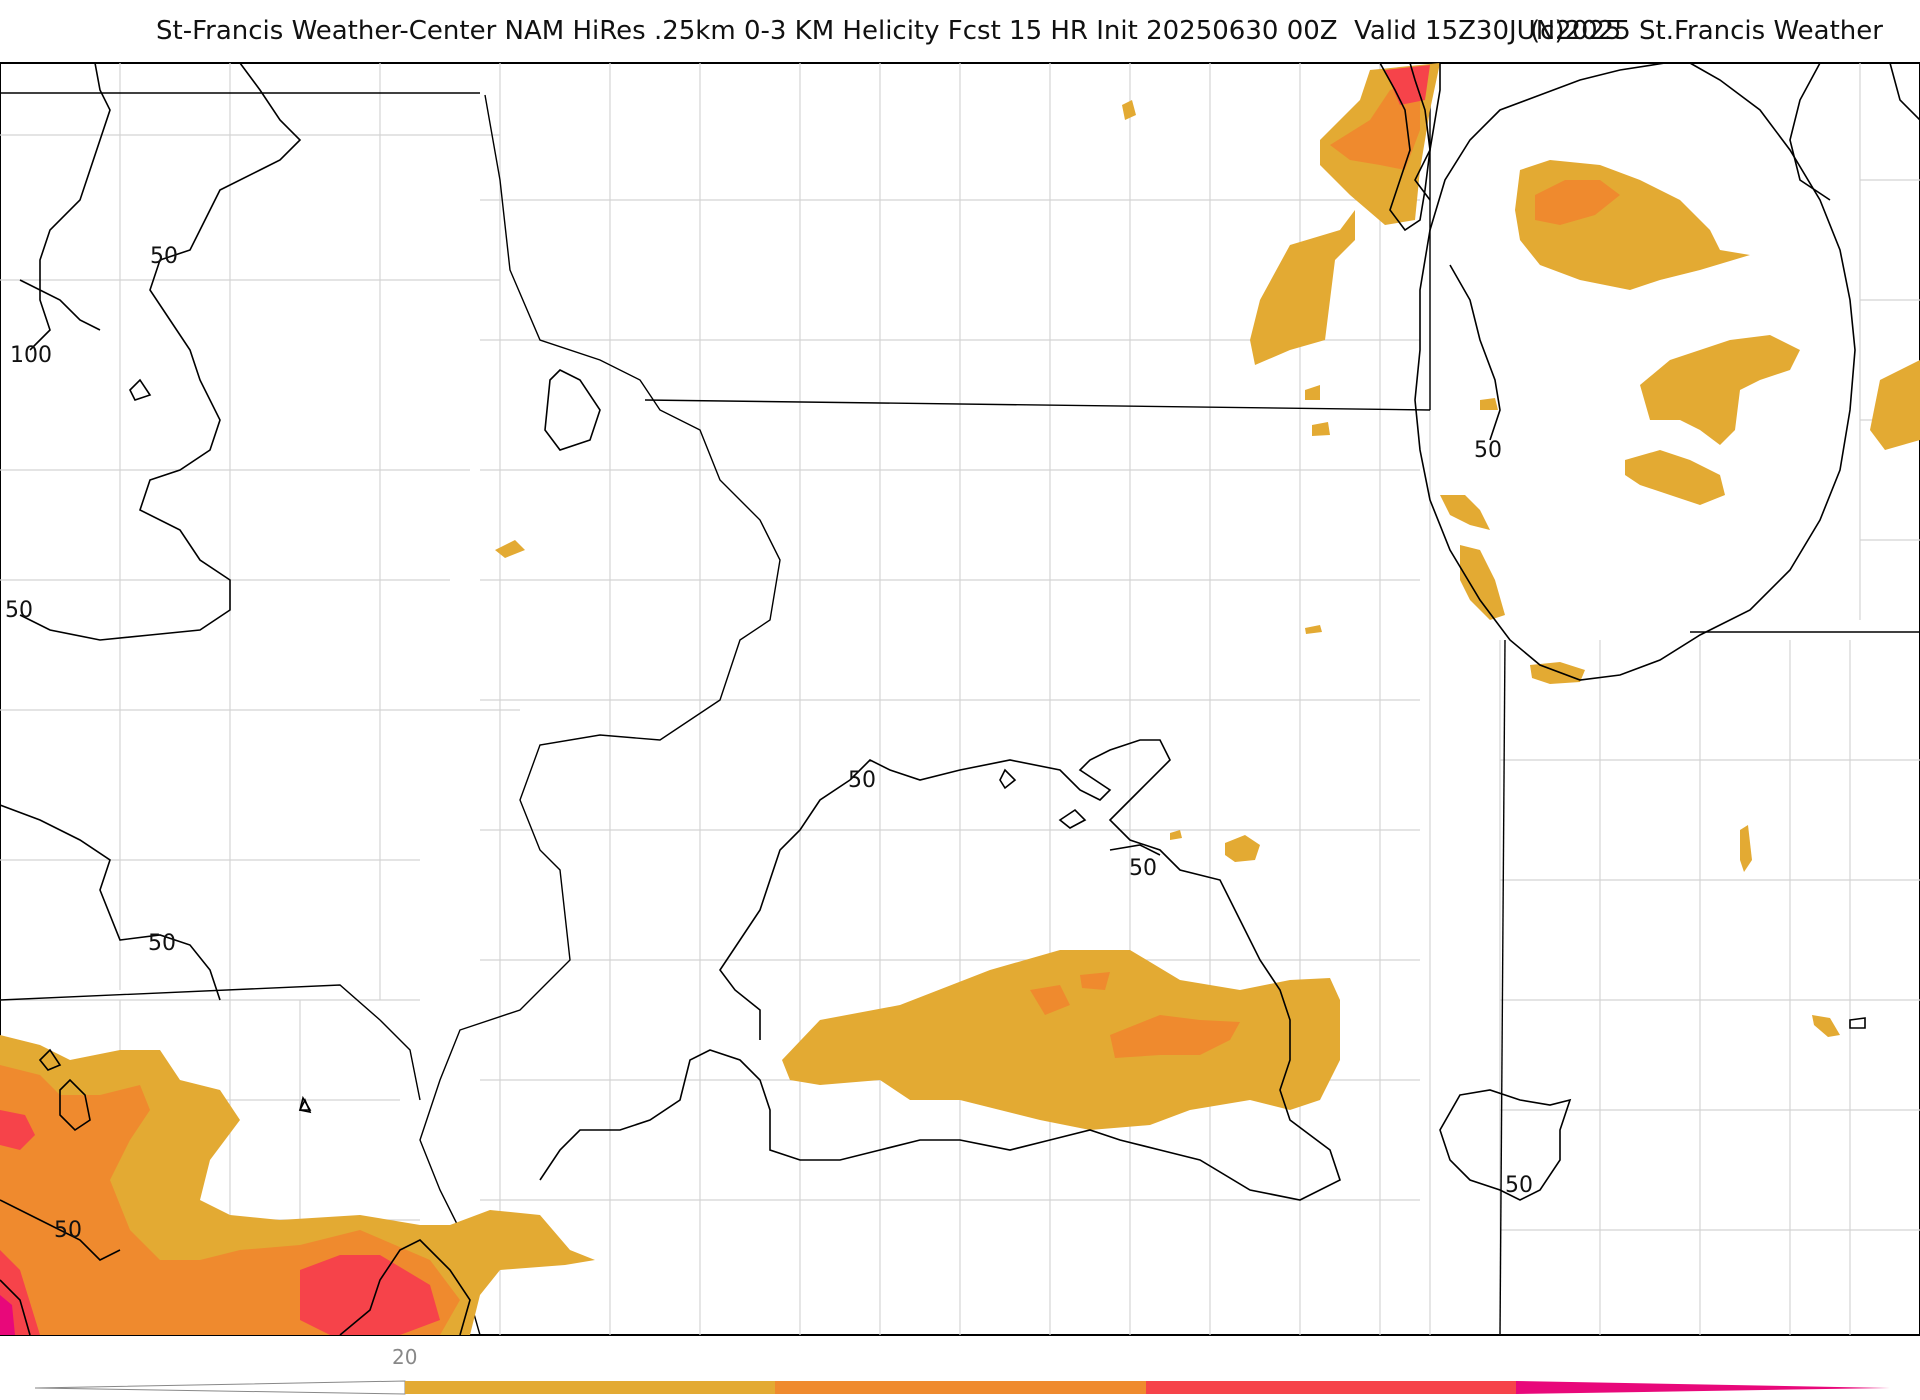  I want to click on shade-sw-extreme, so click(7, 1315).